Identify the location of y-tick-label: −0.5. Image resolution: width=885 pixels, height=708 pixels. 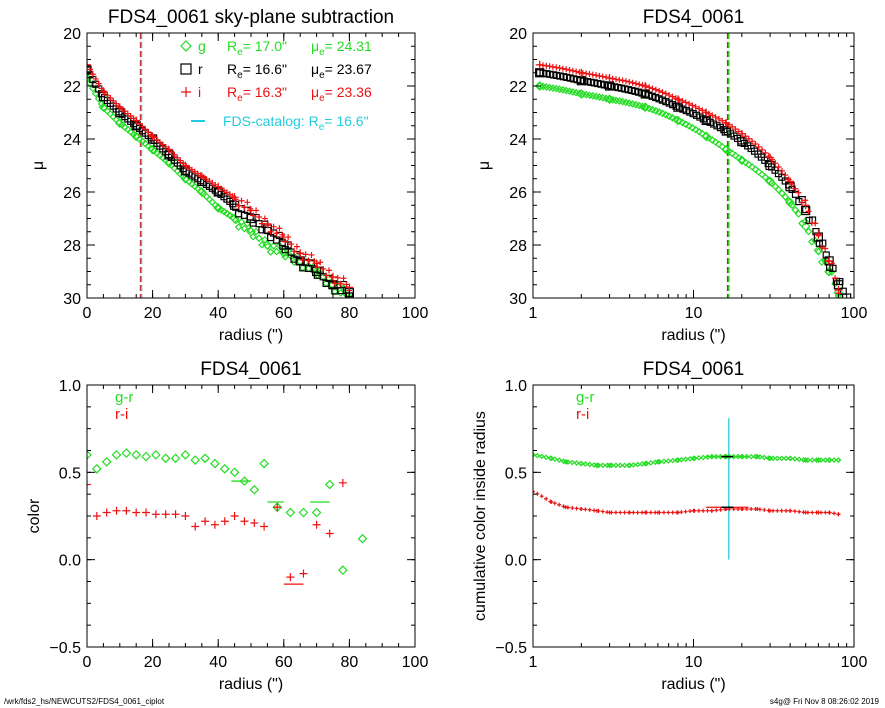
(511, 648).